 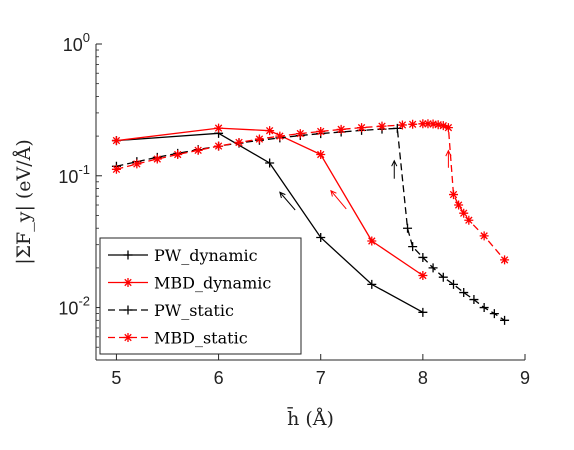 I want to click on x-tick-label: 7, so click(x=321, y=378).